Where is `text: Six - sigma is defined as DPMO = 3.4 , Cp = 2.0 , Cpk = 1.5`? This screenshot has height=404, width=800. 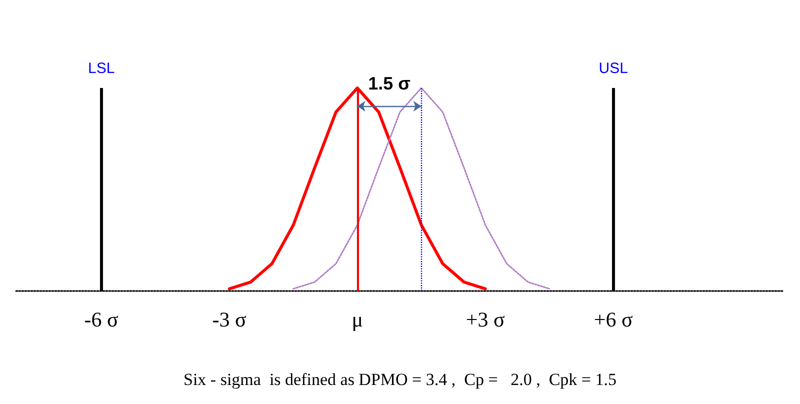
text: Six - sigma is defined as DPMO = 3.4 , Cp = 2.0 , Cpk = 1.5 is located at coordinates (400, 379).